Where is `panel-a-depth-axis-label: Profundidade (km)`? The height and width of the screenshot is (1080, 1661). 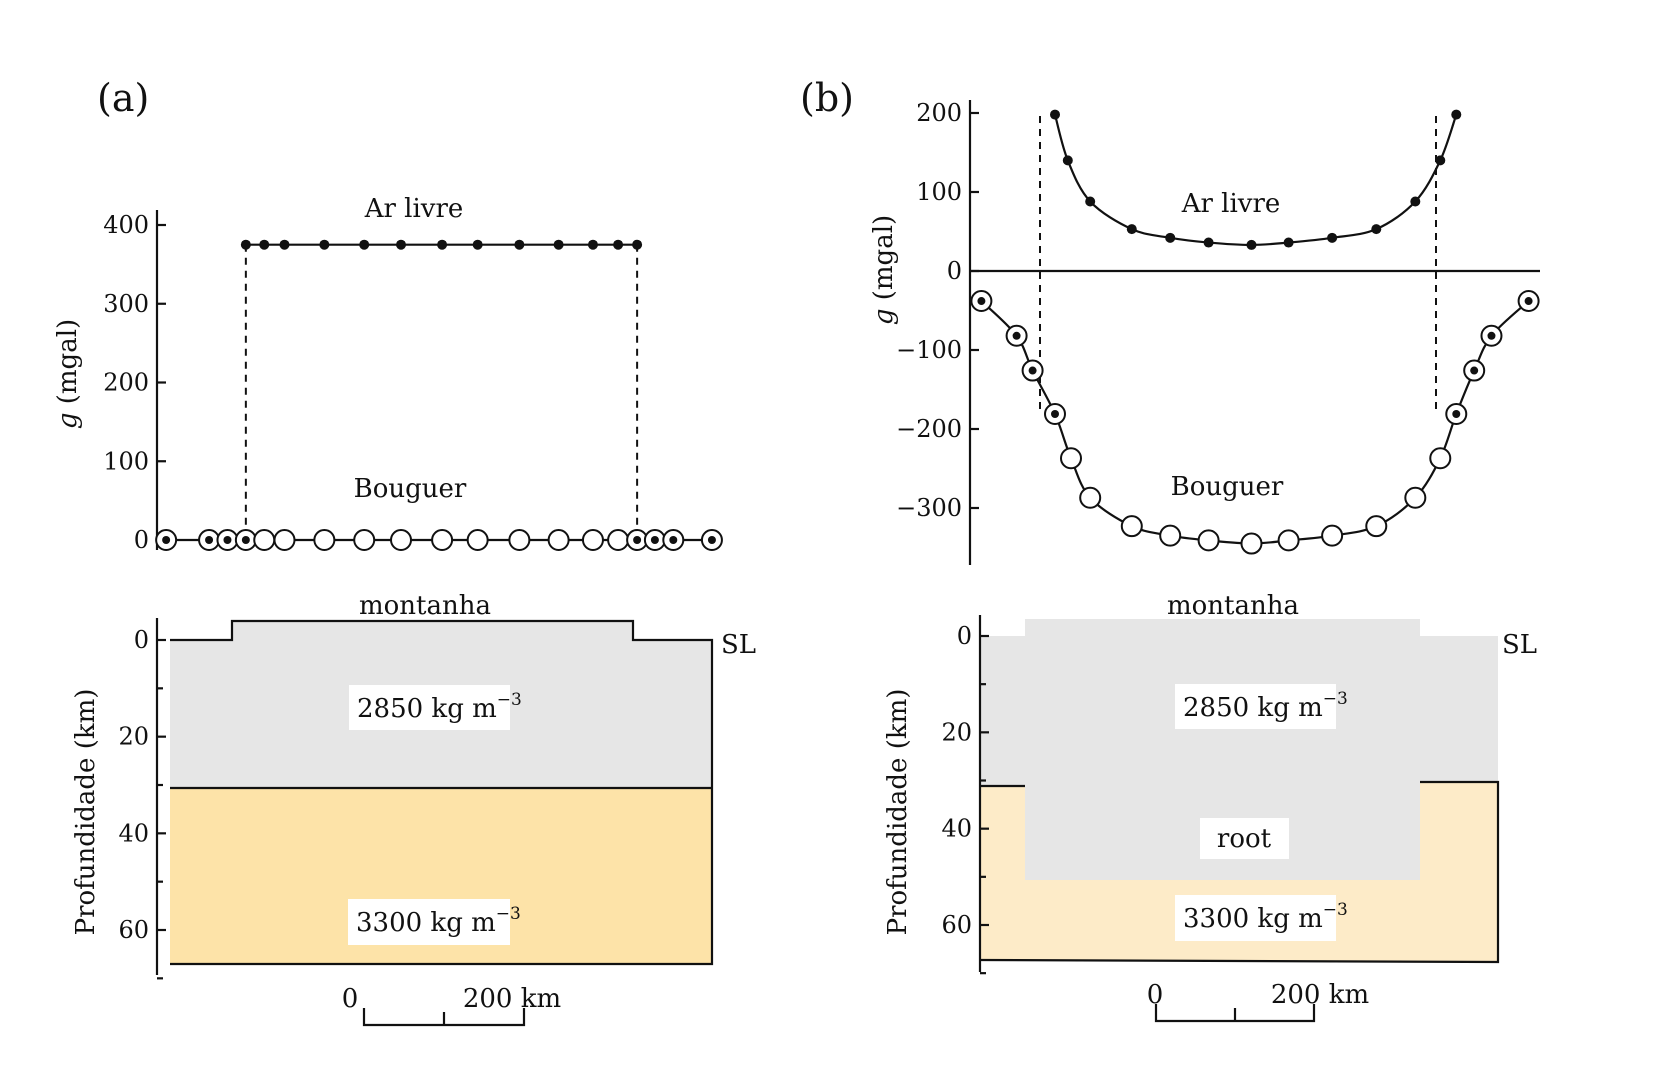
panel-a-depth-axis-label: Profundidade (km) is located at coordinates (86, 812).